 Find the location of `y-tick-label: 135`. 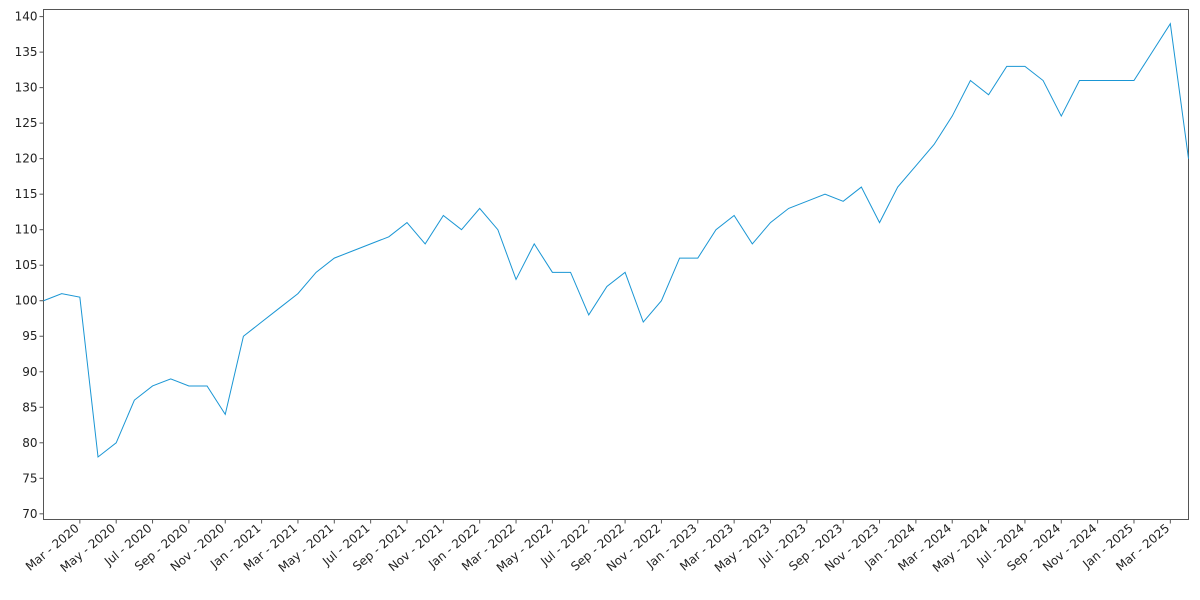

y-tick-label: 135 is located at coordinates (26, 52).